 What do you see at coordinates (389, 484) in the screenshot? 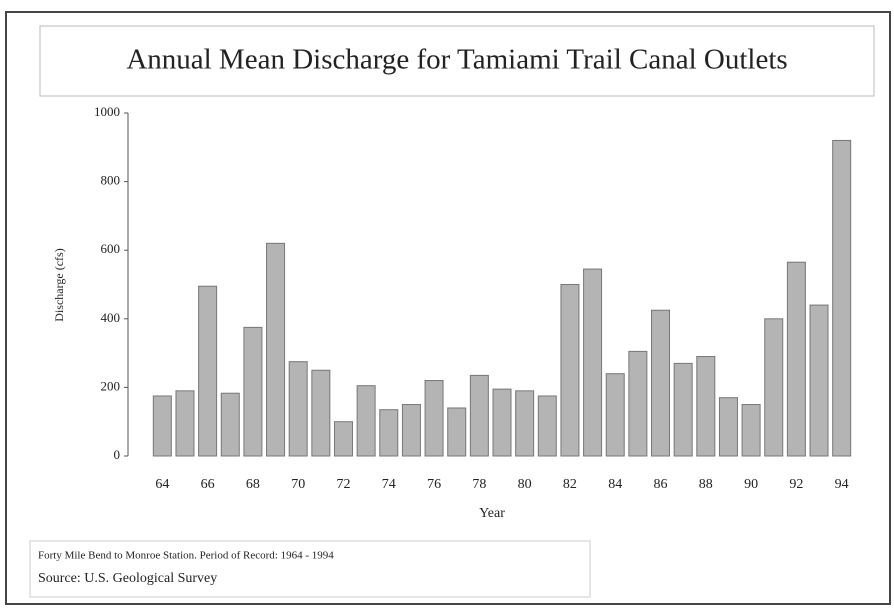
I see `x-tick-label: 74` at bounding box center [389, 484].